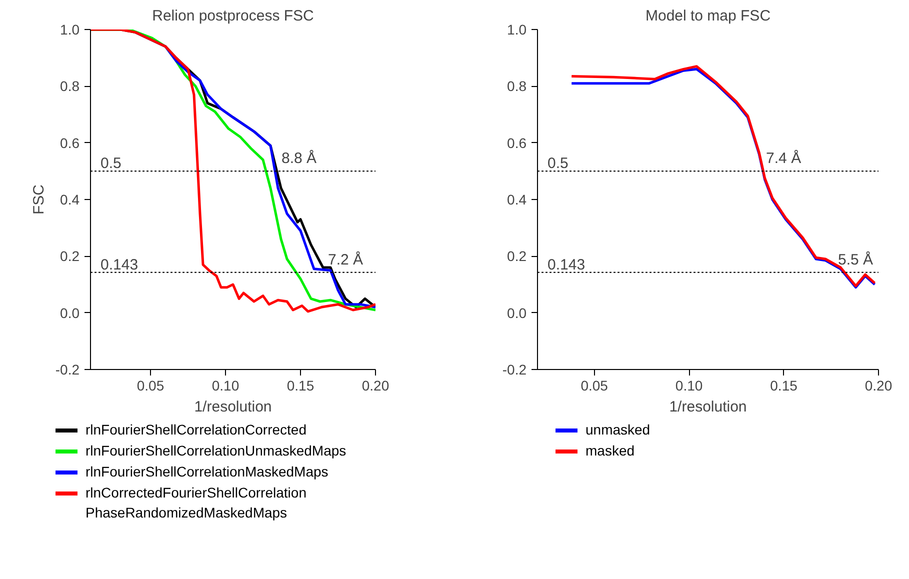  What do you see at coordinates (618, 430) in the screenshot?
I see `legend-label: unmasked` at bounding box center [618, 430].